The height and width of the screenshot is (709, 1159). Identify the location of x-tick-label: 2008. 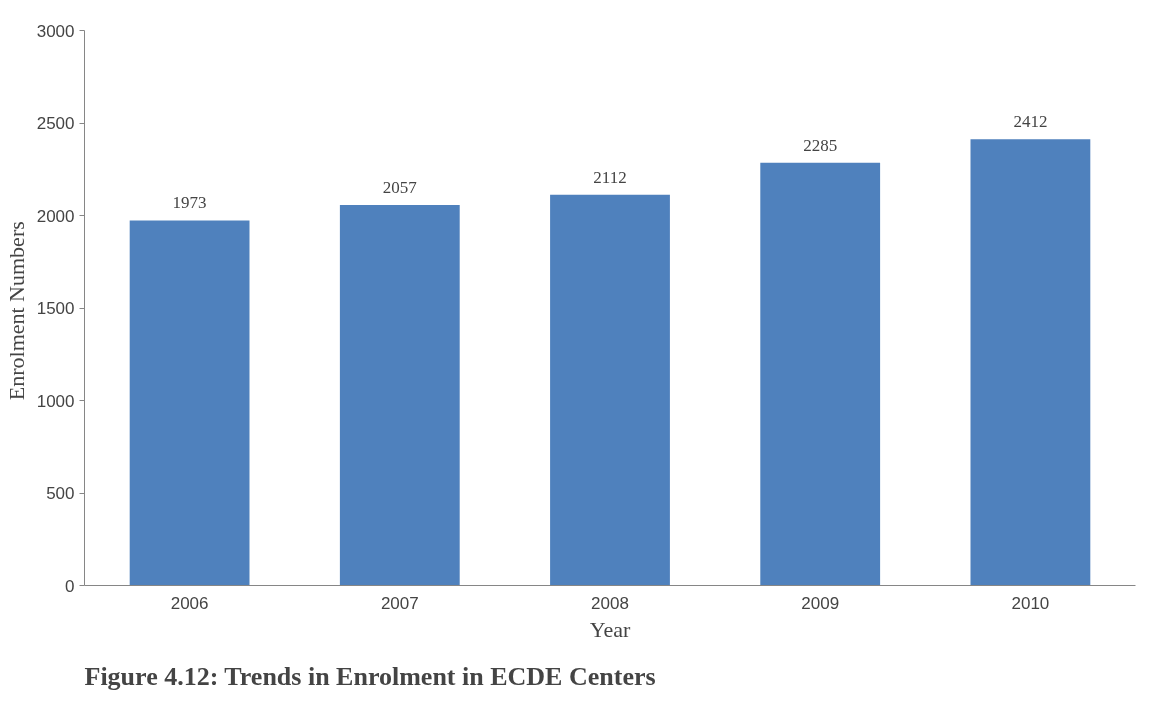
(610, 603).